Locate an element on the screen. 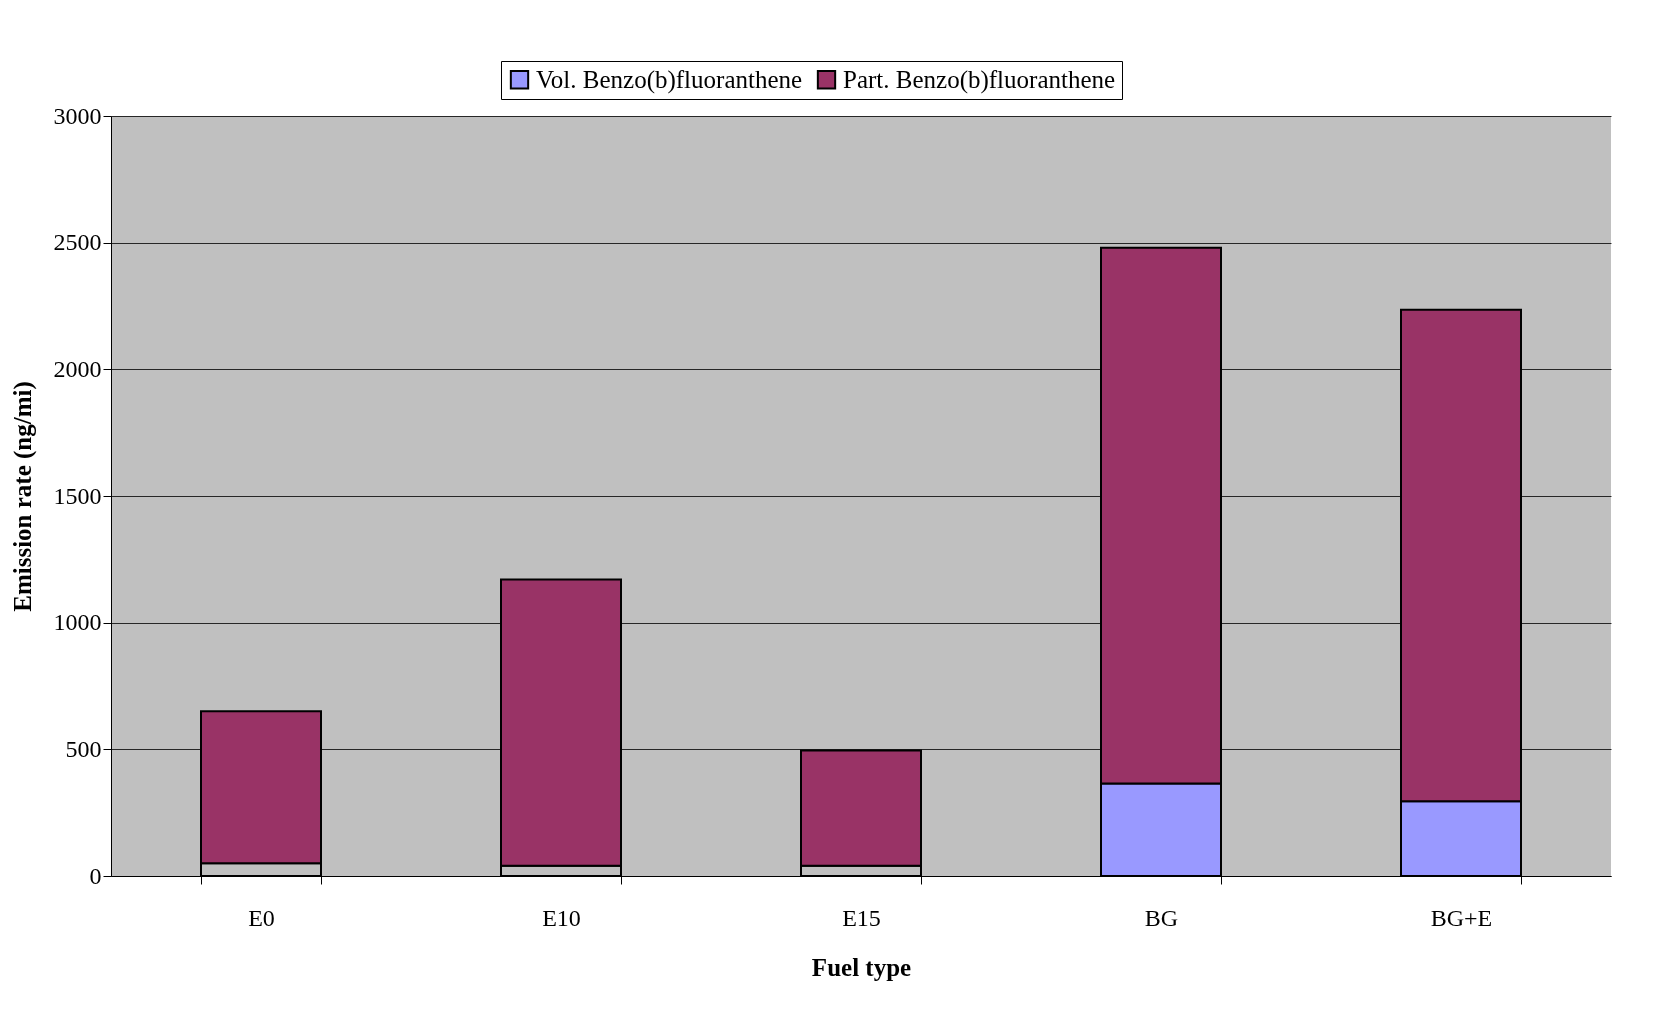  y-axis-title: Emission rate (ng/mi) is located at coordinates (22, 496).